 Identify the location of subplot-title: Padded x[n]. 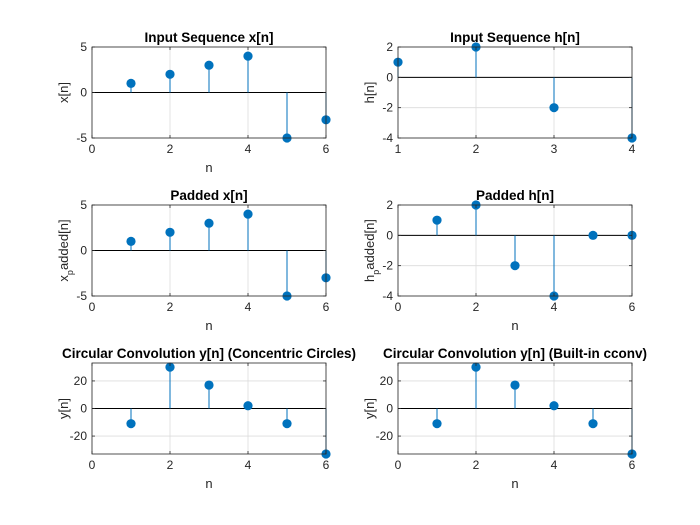
(208, 195).